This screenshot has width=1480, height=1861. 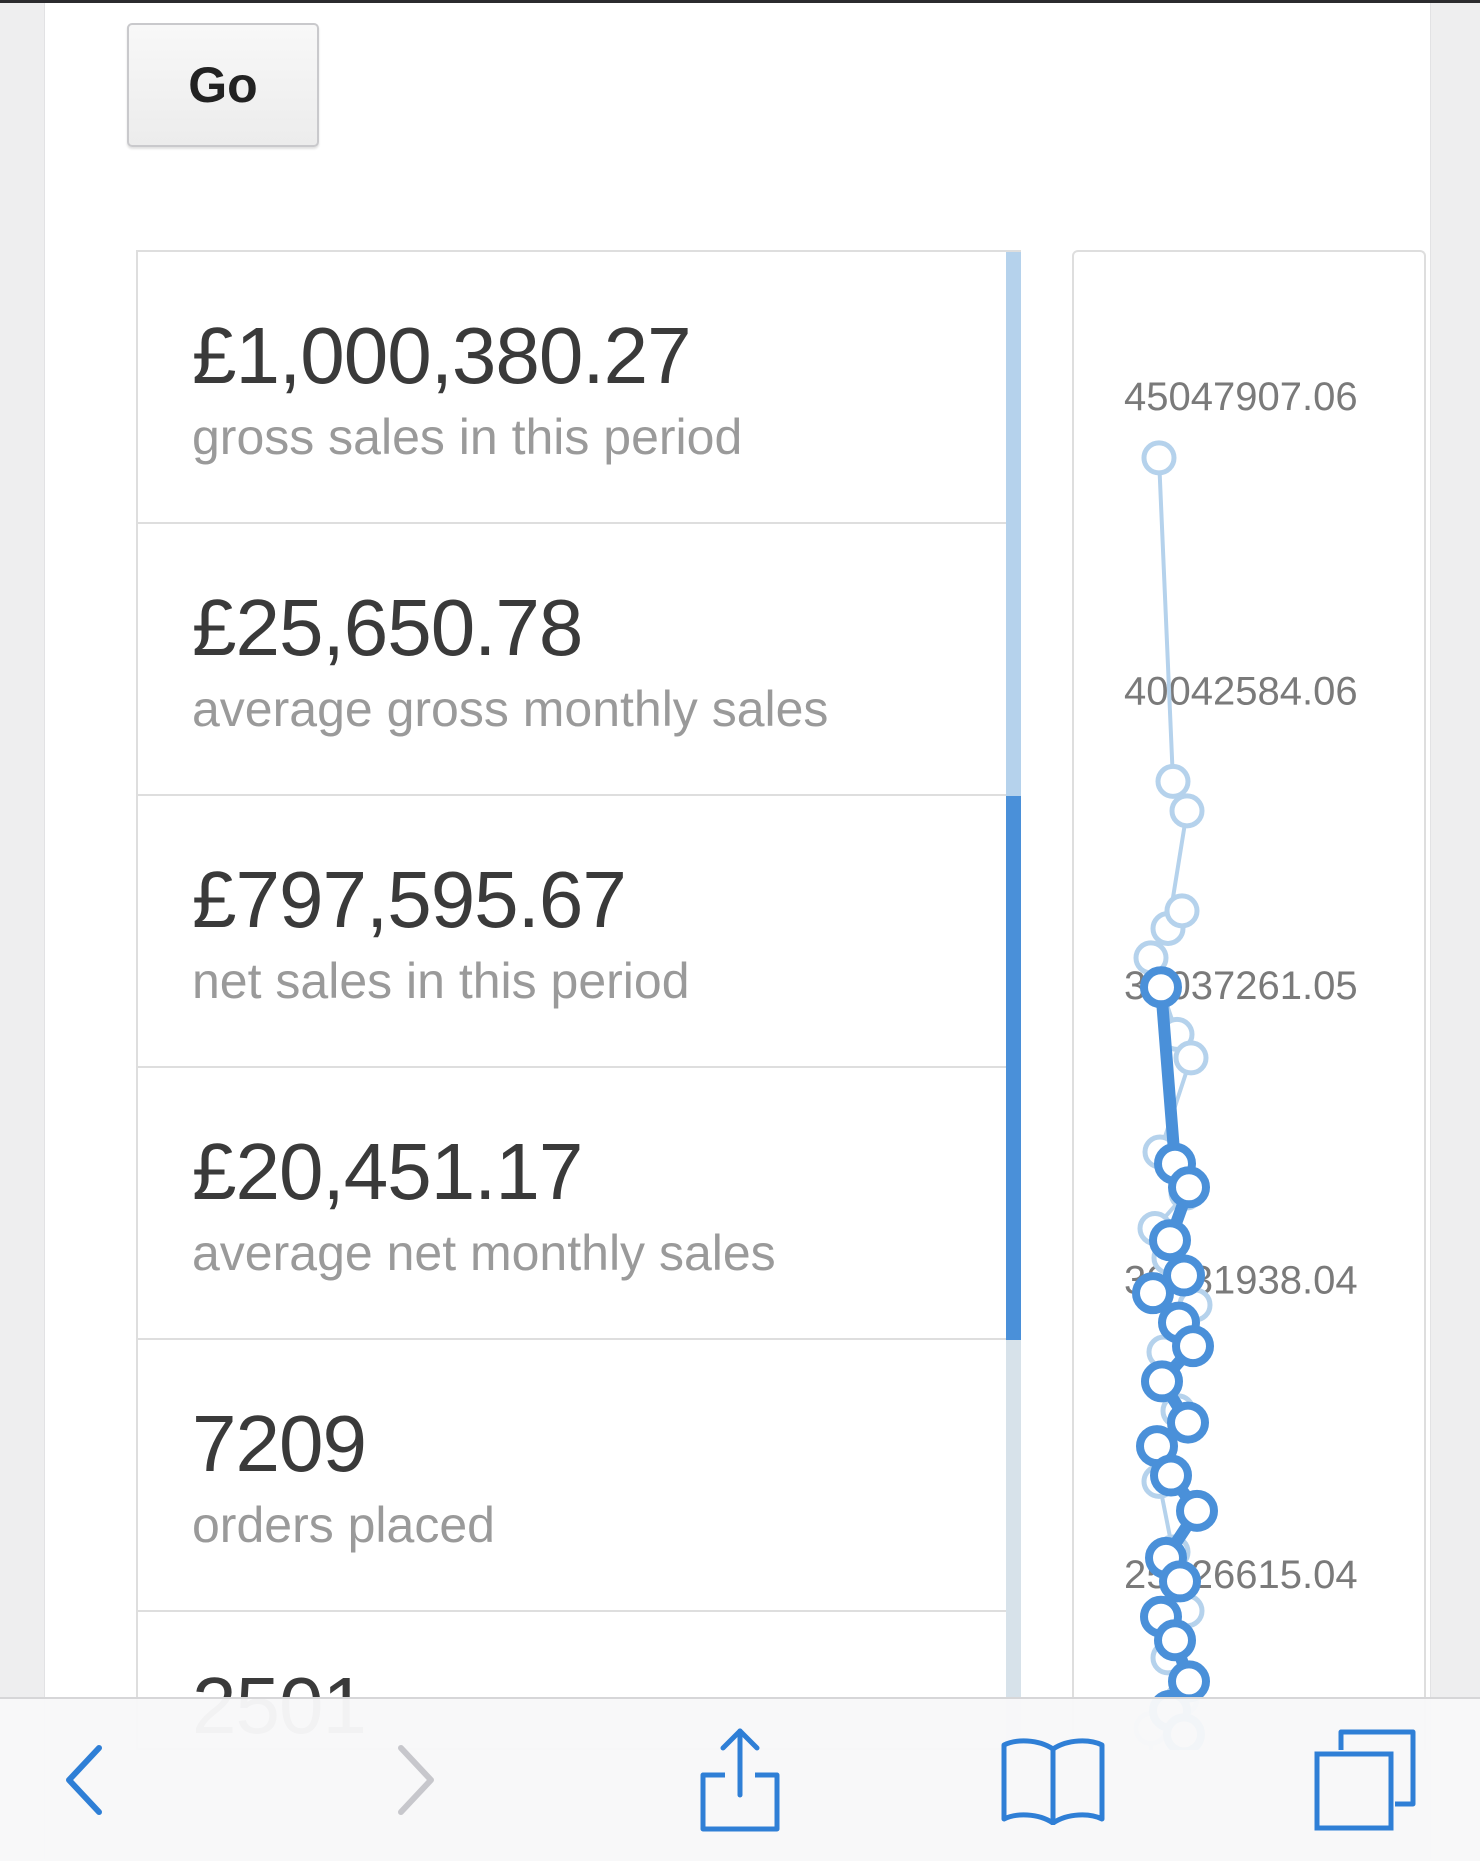 I want to click on left-page-margin, so click(x=22, y=931).